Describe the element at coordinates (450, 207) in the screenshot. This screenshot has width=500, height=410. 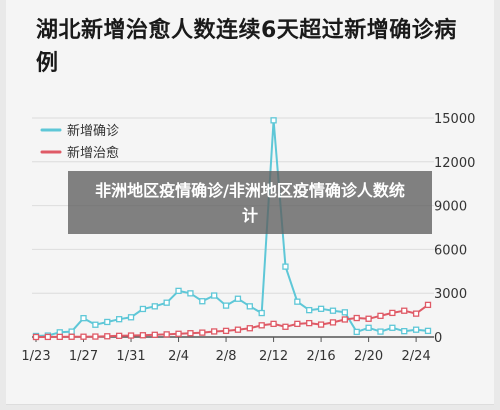
I see `y-tick-label: 9000` at that location.